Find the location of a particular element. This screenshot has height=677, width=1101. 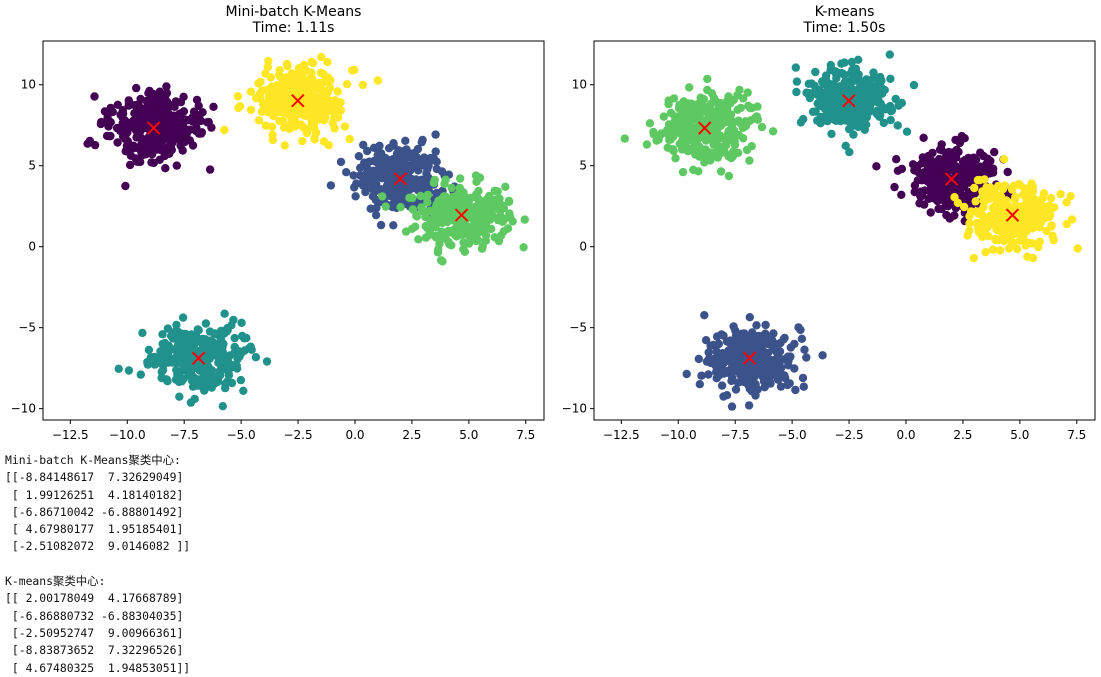

x-tick-label: 2.5 is located at coordinates (962, 435).